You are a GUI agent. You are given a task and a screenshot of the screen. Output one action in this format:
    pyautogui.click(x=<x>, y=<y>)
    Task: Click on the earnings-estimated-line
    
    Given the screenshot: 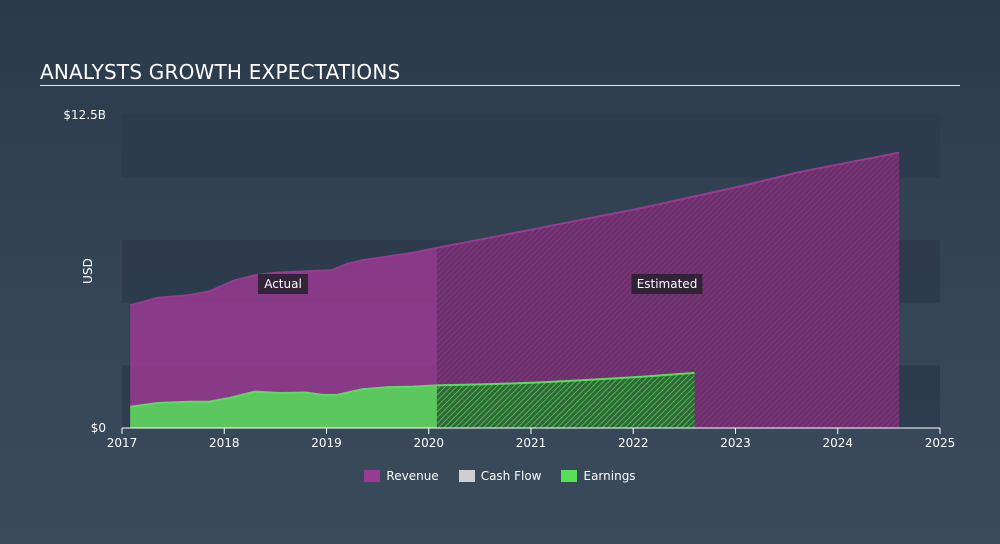 What is the action you would take?
    pyautogui.click(x=565, y=379)
    